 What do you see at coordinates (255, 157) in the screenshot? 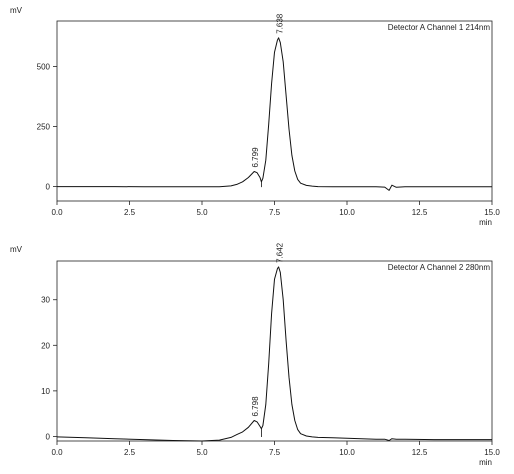
I see `peak-label: 6.799` at bounding box center [255, 157].